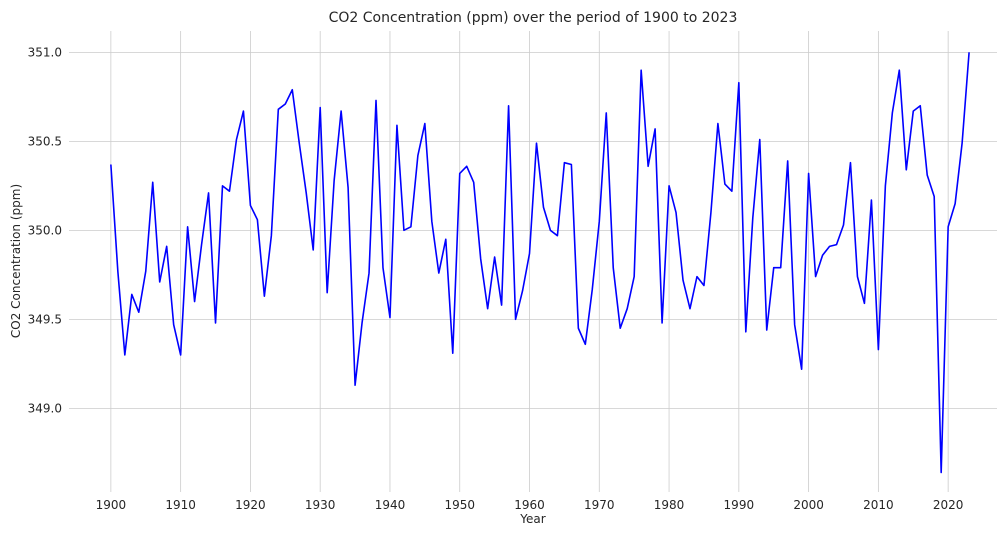 The height and width of the screenshot is (536, 1007). What do you see at coordinates (45, 408) in the screenshot?
I see `y-tick-label: 349.0` at bounding box center [45, 408].